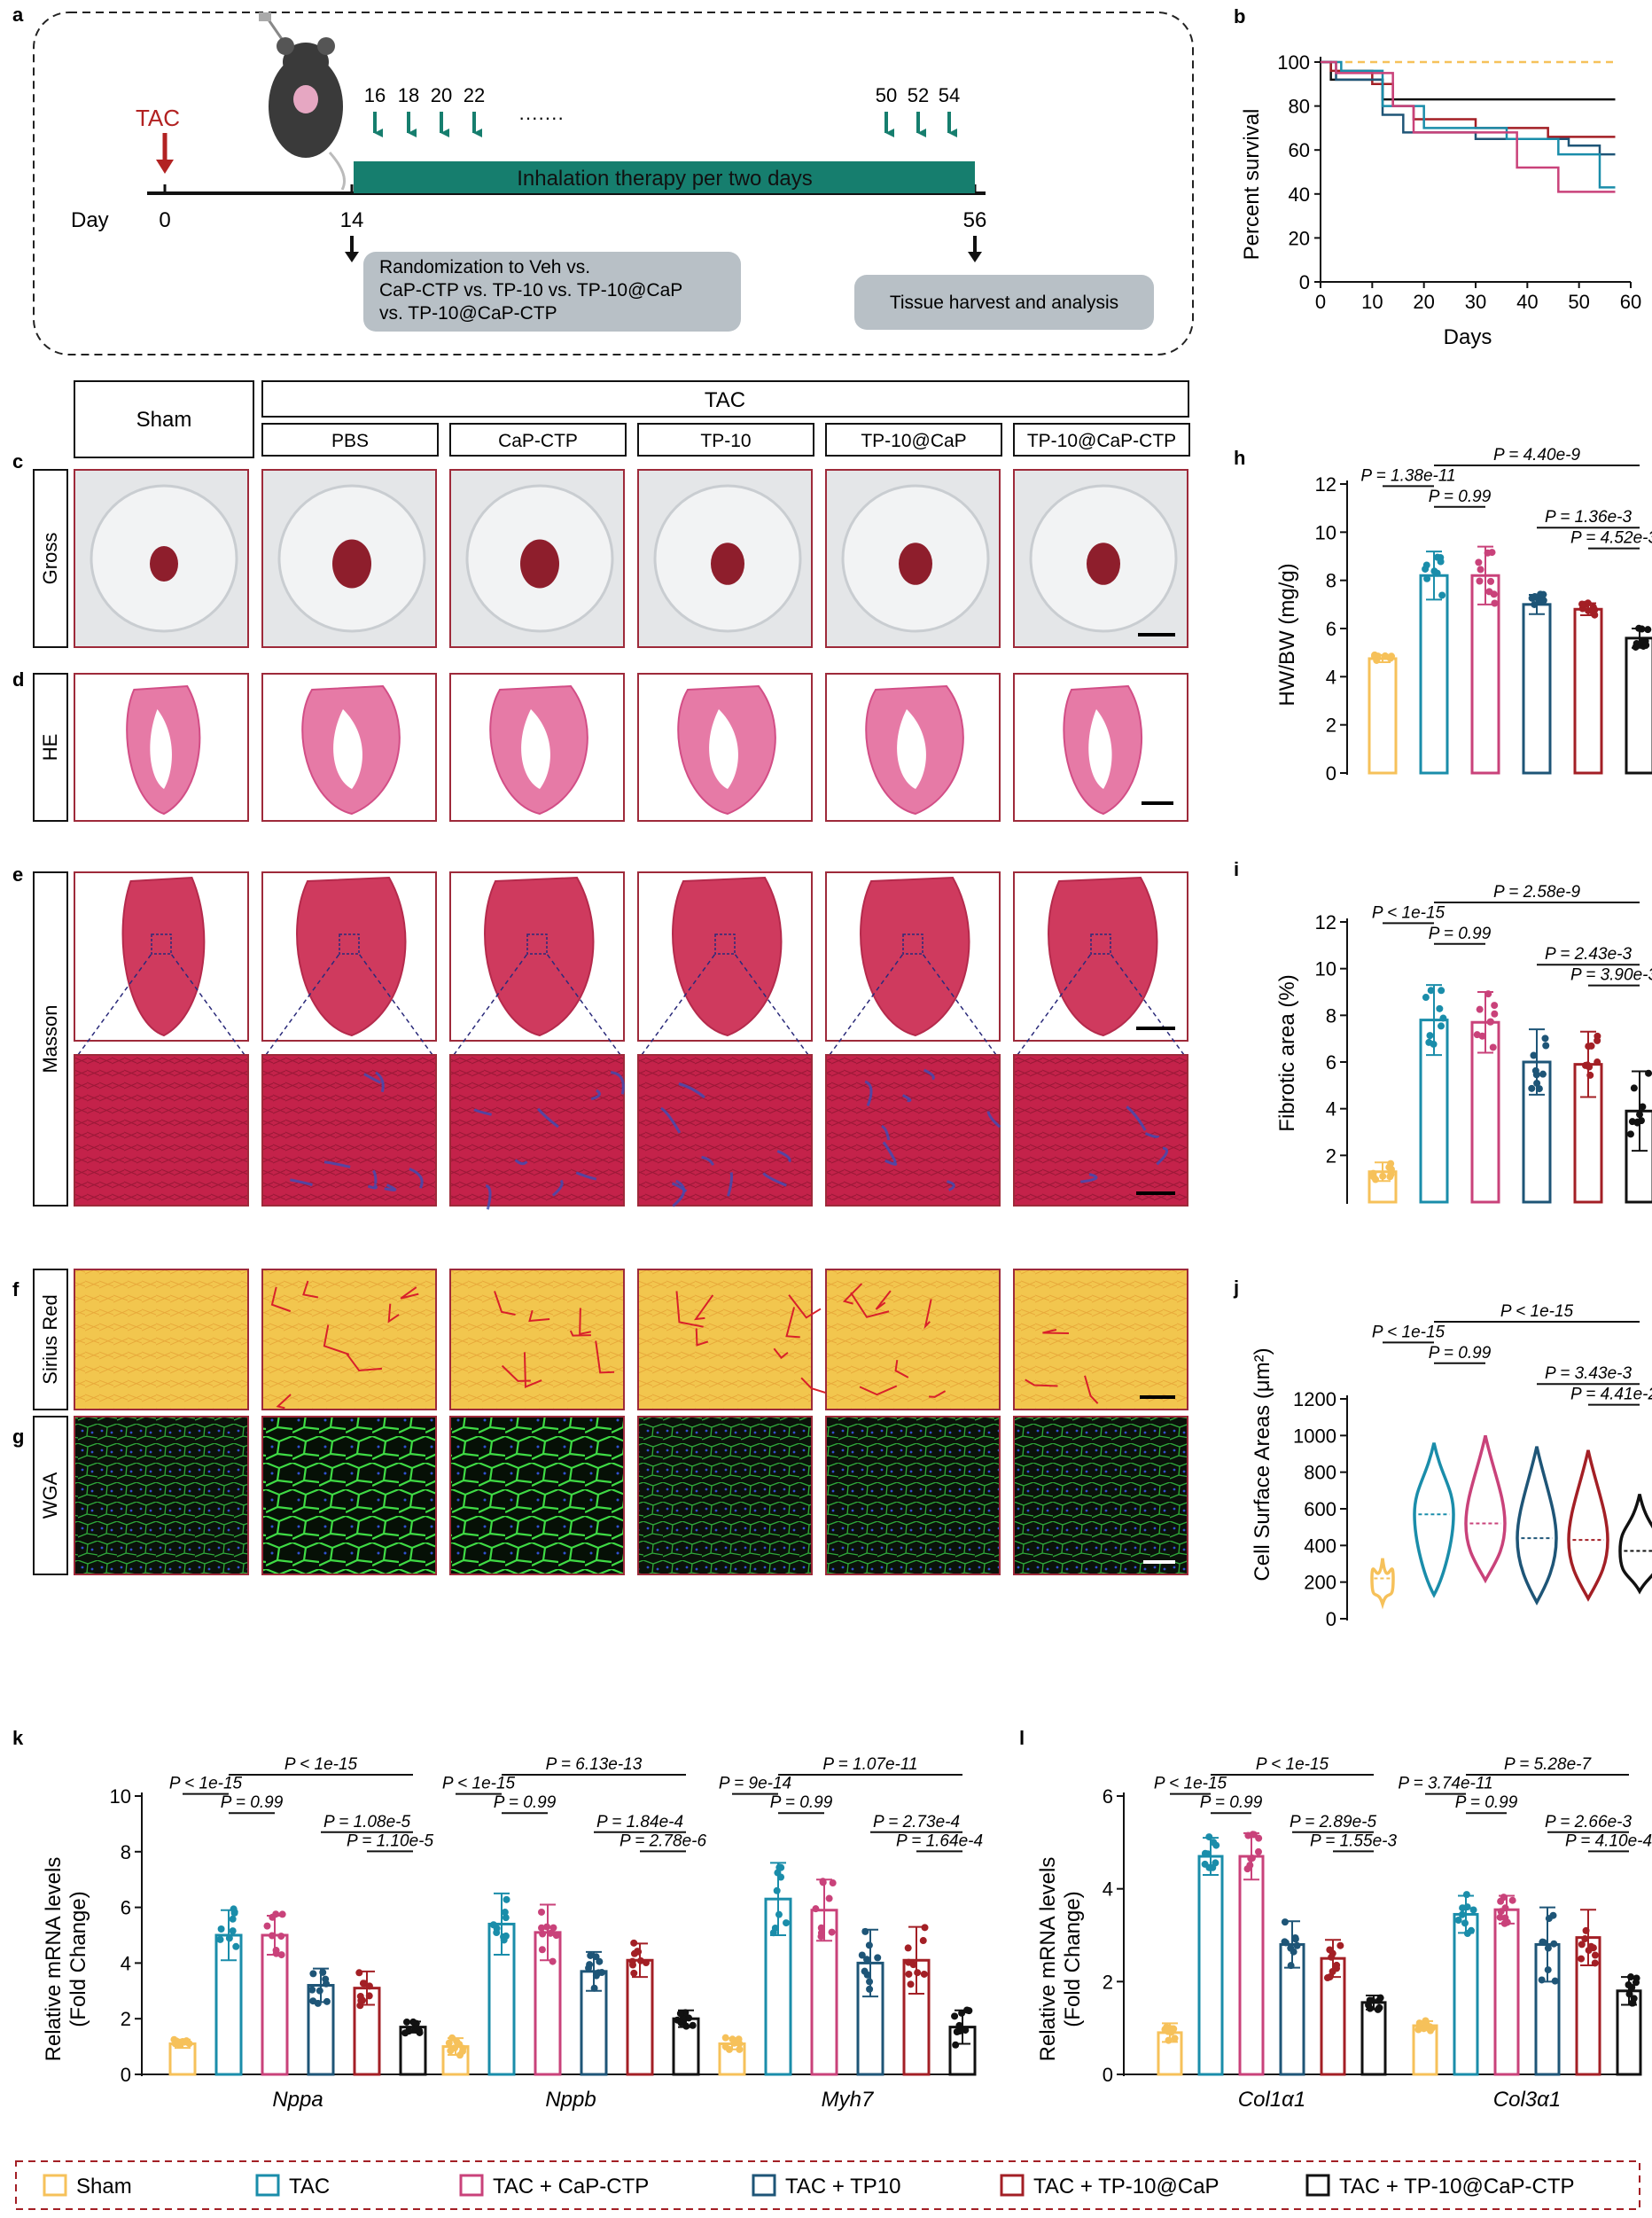 The height and width of the screenshot is (2218, 1652). I want to click on p-value-label: P = 3.43e-3, so click(1589, 1373).